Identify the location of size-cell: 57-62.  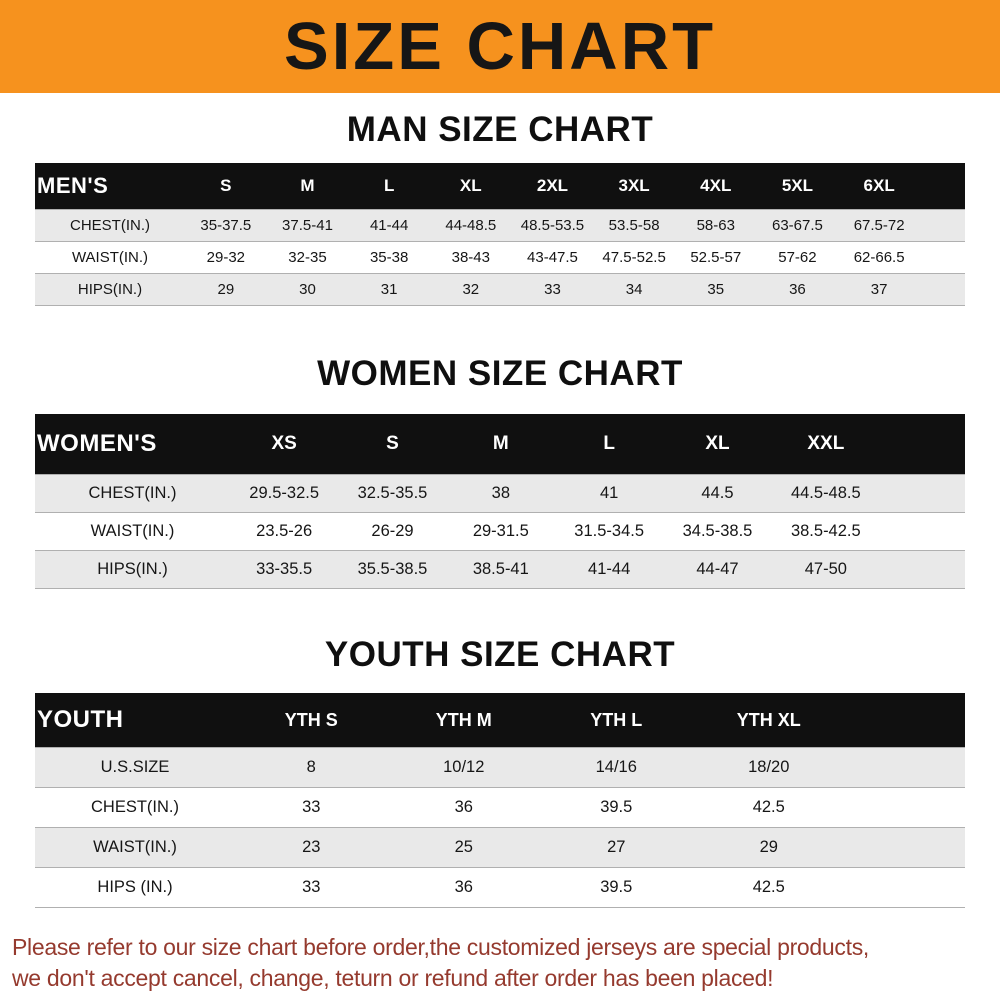
(797, 257).